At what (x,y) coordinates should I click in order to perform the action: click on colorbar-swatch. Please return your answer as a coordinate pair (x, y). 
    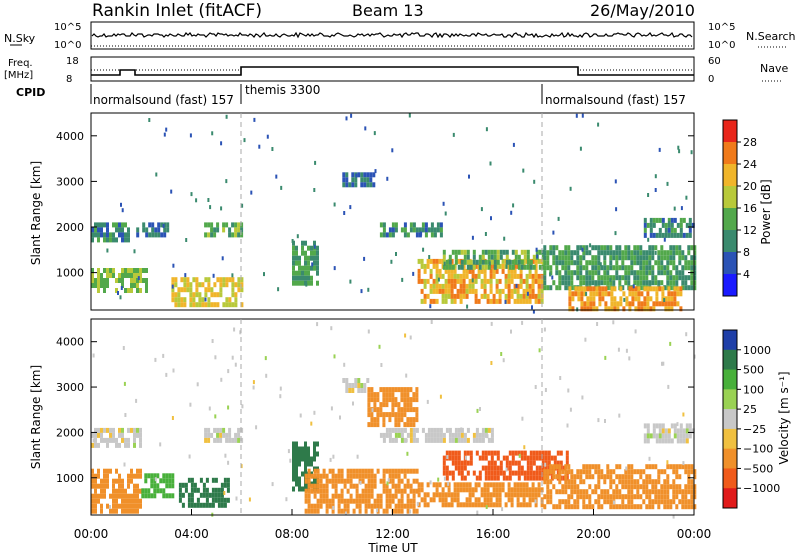
    Looking at the image, I should click on (730, 458).